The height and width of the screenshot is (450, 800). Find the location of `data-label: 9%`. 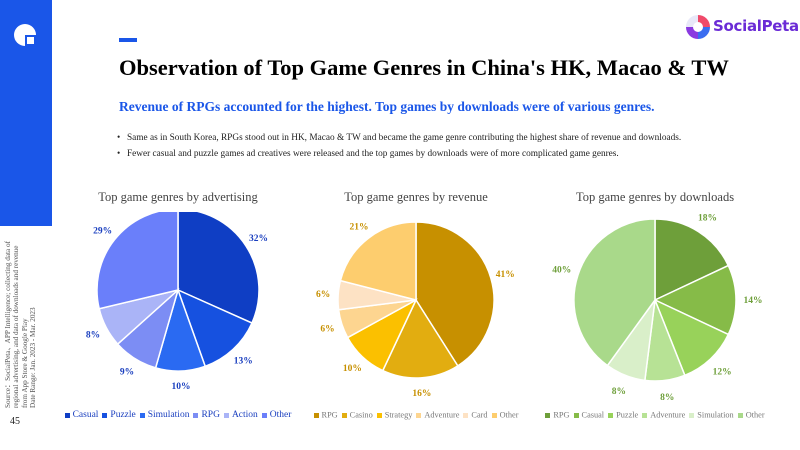

data-label: 9% is located at coordinates (127, 372).